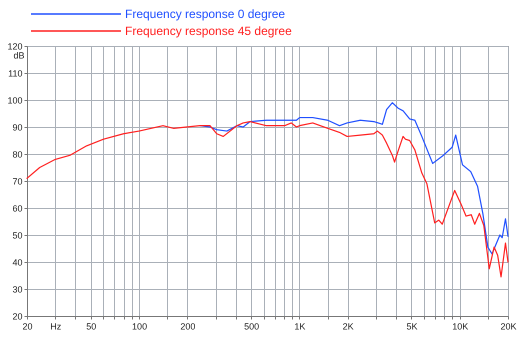  What do you see at coordinates (252, 327) in the screenshot?
I see `x-tick-label: 500` at bounding box center [252, 327].